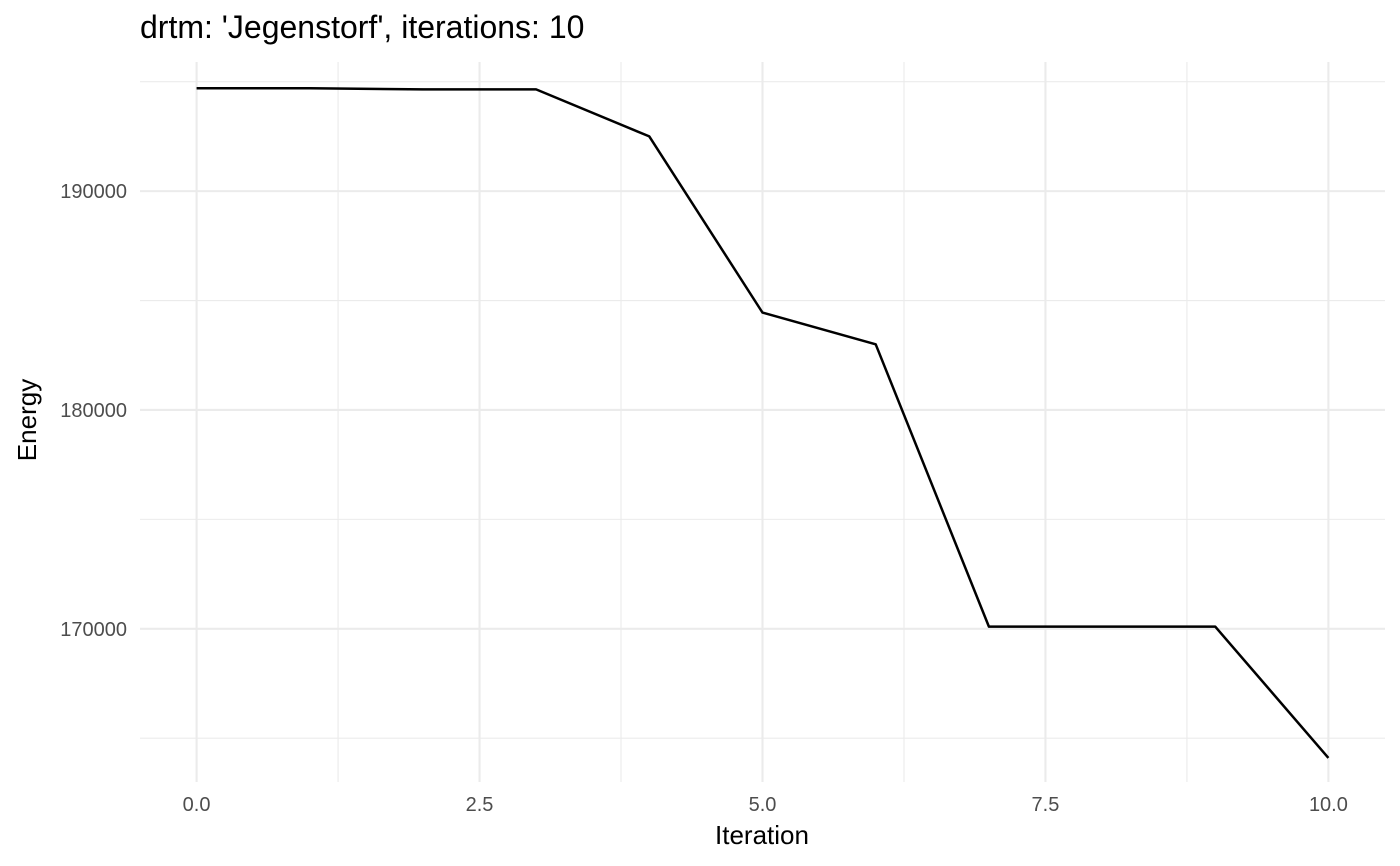 This screenshot has width=1400, height=866. I want to click on y-tick-label: 170000, so click(93, 630).